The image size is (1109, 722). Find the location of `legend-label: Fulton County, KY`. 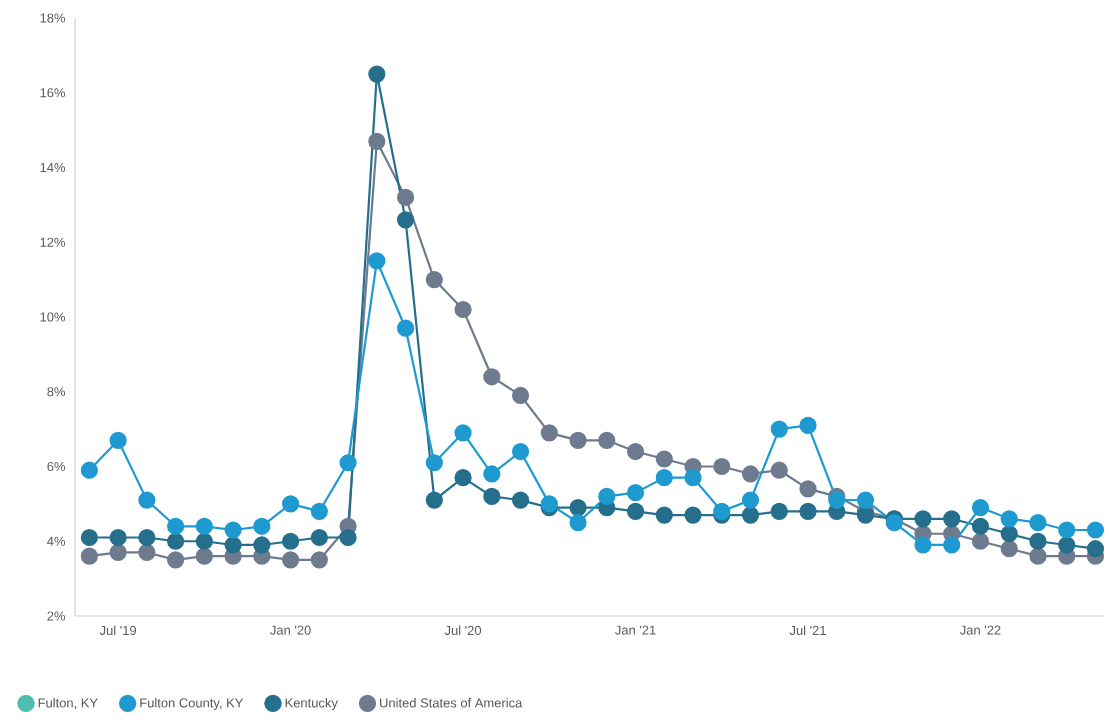

legend-label: Fulton County, KY is located at coordinates (192, 704).